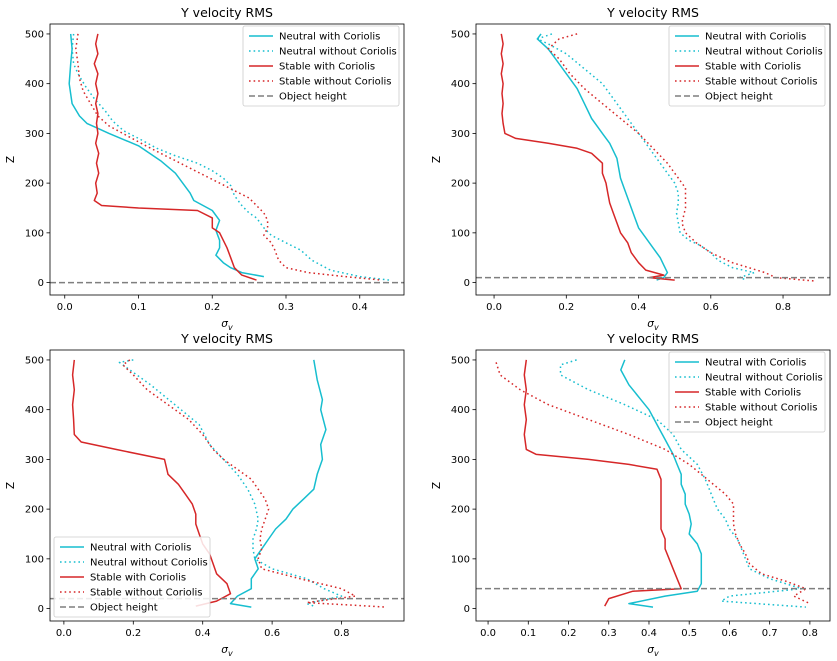 The image size is (837, 661). What do you see at coordinates (528, 633) in the screenshot?
I see `x-tick-label: 0.1` at bounding box center [528, 633].